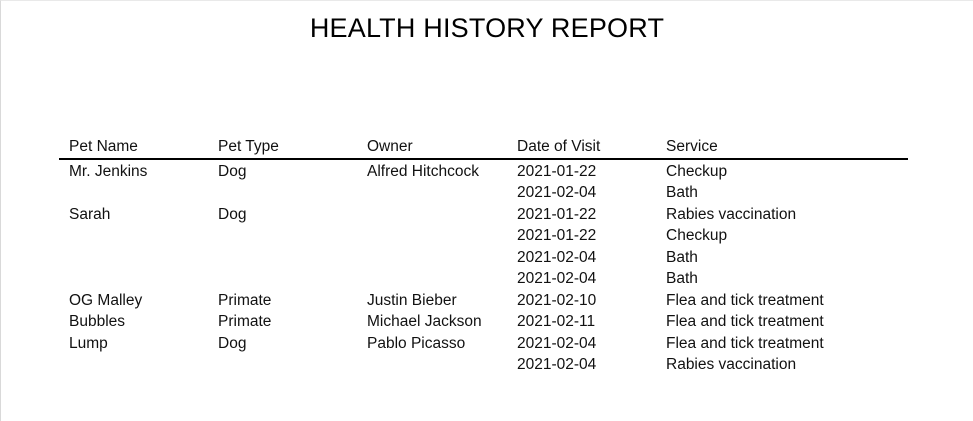  I want to click on pet-name-cell: OG Malley, so click(106, 300).